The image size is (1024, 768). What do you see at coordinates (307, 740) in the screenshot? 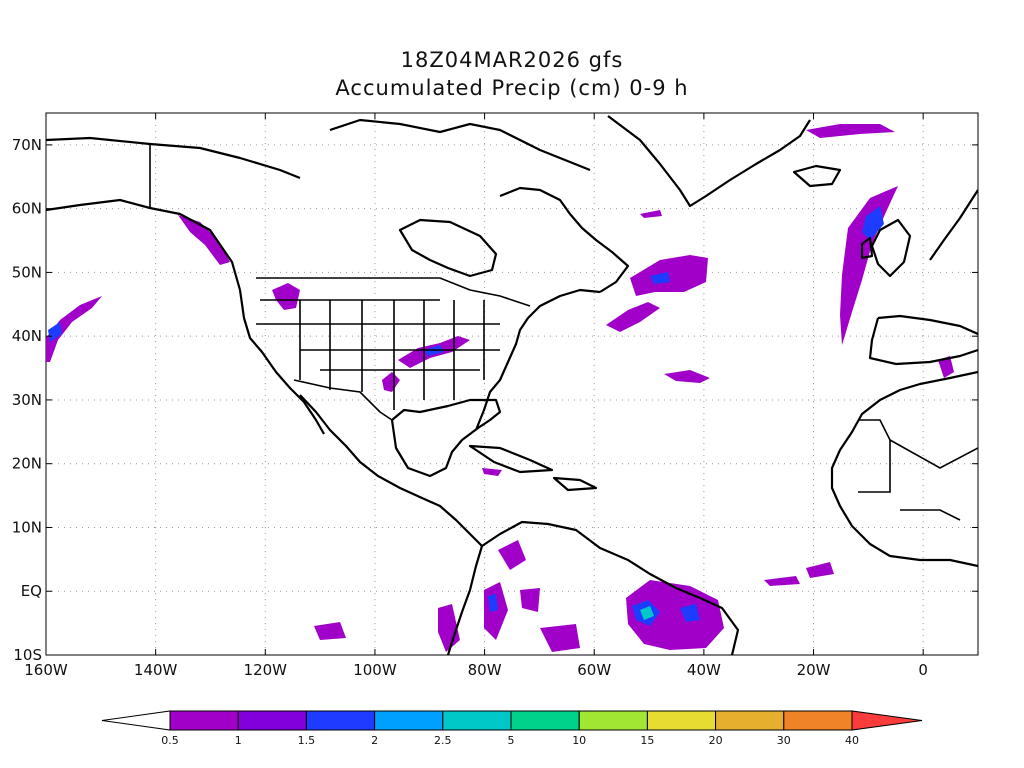
I see `colorbar-label: 1.5` at bounding box center [307, 740].